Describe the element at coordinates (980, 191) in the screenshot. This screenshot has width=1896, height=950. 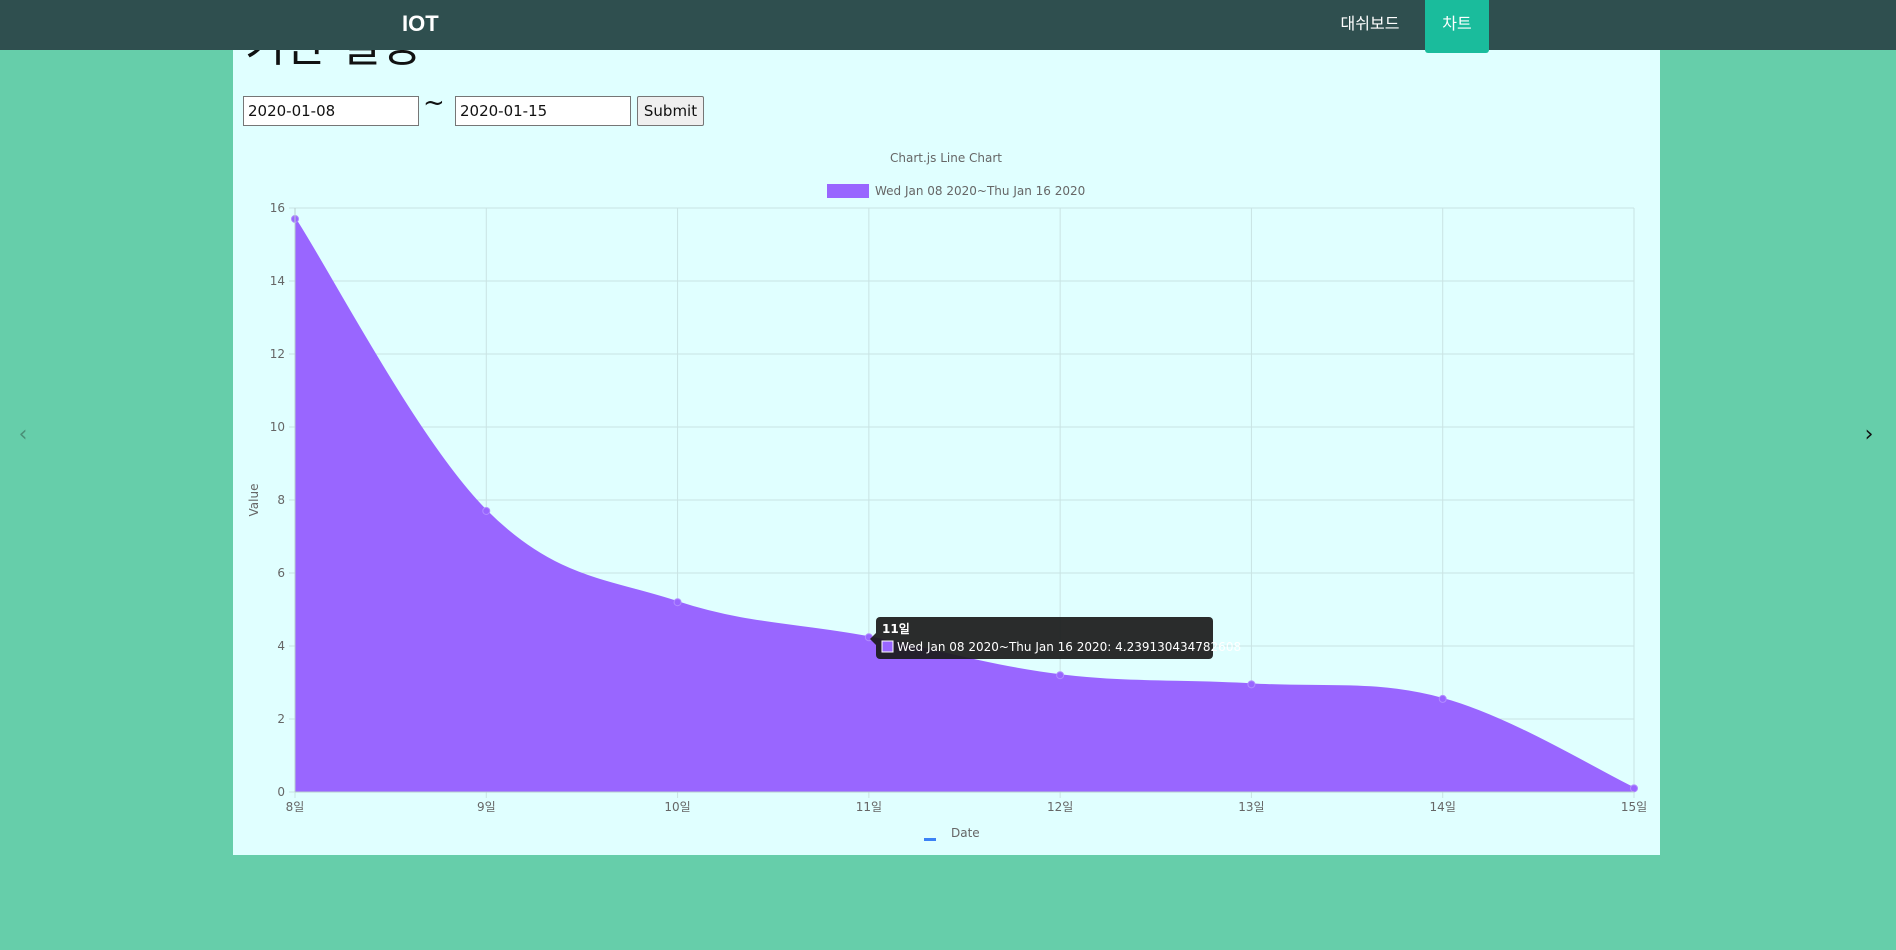
I see `legend-label: Wed Jan 08 2020~Thu Jan 16 2020` at that location.